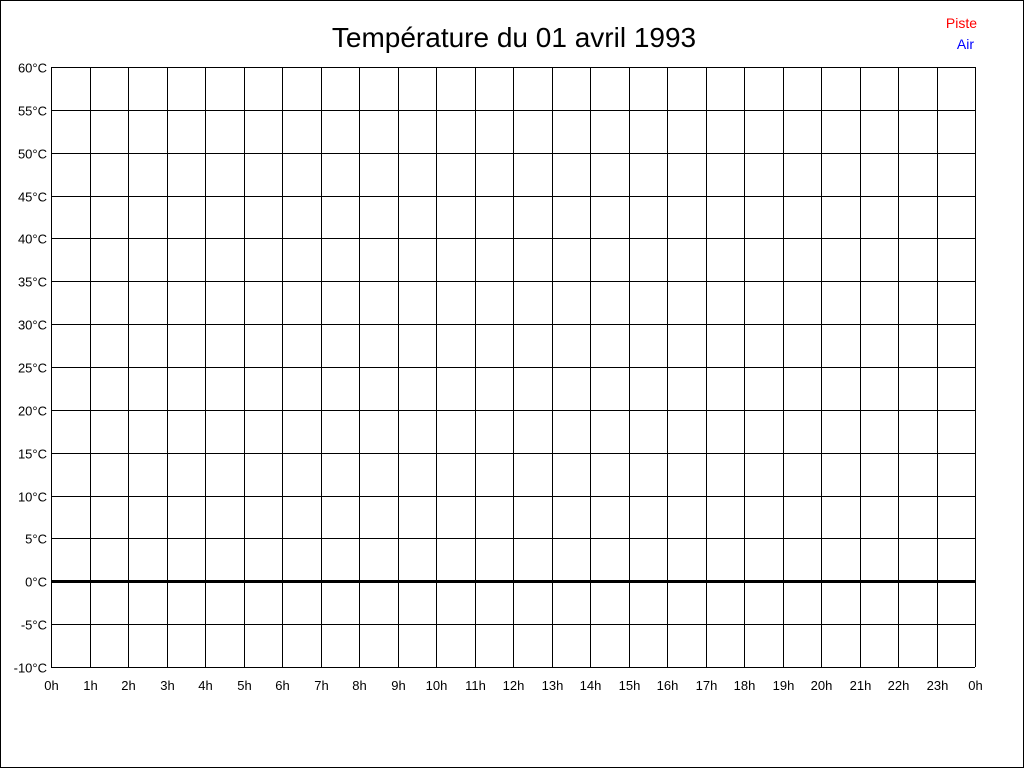 This screenshot has height=768, width=1024. Describe the element at coordinates (32, 154) in the screenshot. I see `y-tick-label: 50°C` at that location.